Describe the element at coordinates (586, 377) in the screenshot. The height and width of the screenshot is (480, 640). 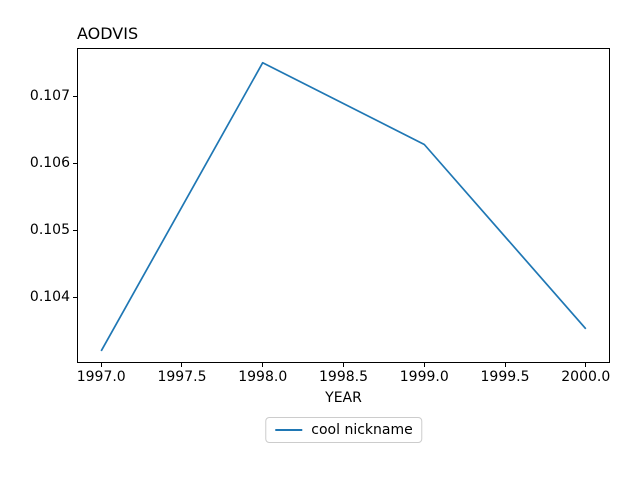
I see `x-tick-label: 2000.0` at that location.